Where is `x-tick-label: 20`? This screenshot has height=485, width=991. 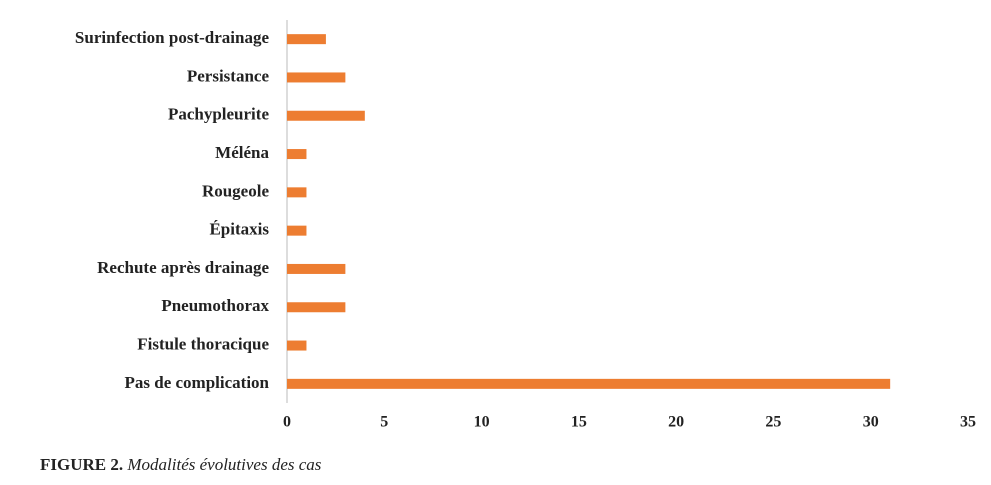
x-tick-label: 20 is located at coordinates (676, 422).